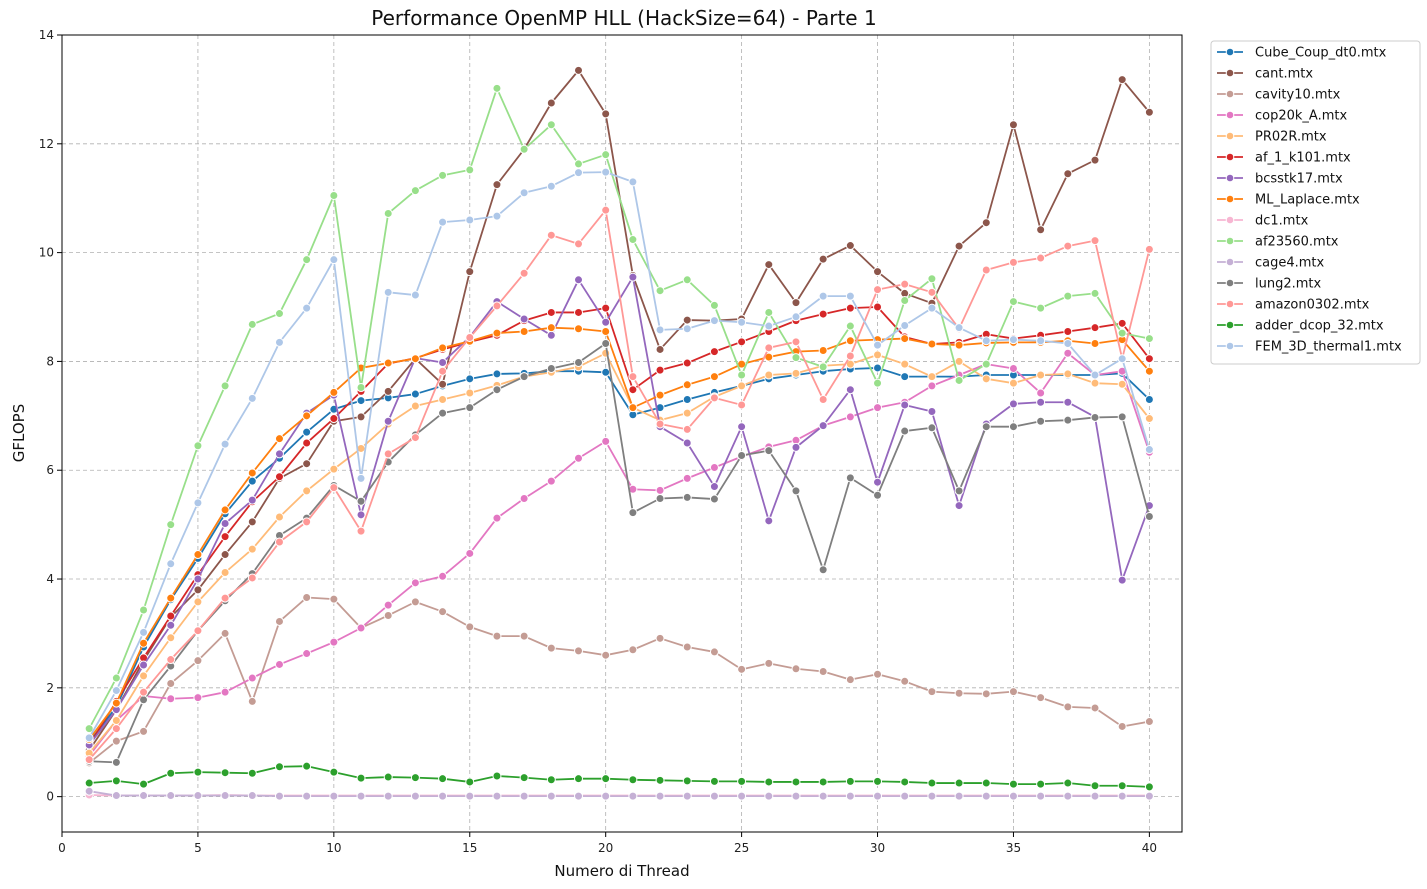 The height and width of the screenshot is (889, 1427). What do you see at coordinates (1291, 137) in the screenshot?
I see `legend-label: PR02R.mtx` at bounding box center [1291, 137].